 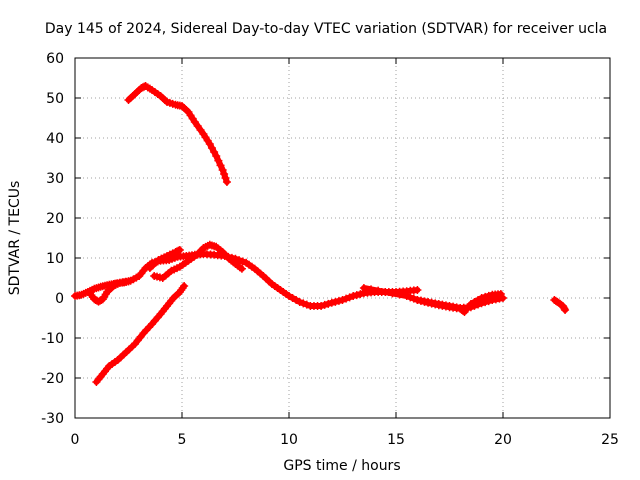 I want to click on y-tick-label: 20, so click(x=55, y=219).